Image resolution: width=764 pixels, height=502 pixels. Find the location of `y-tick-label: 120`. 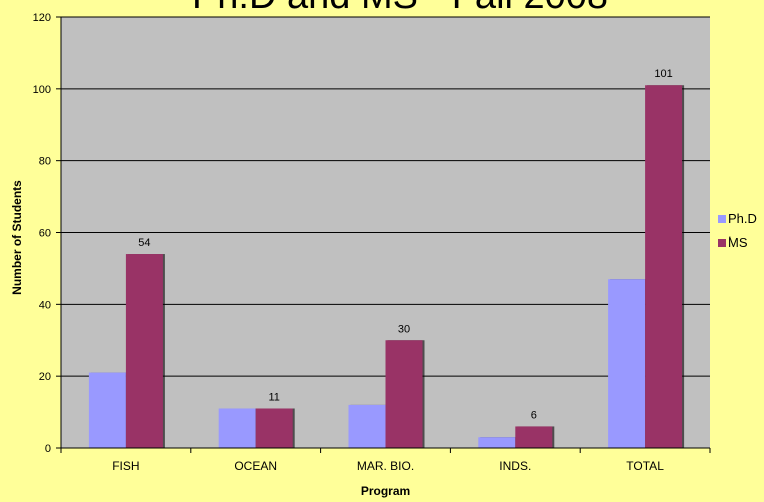

y-tick-label: 120 is located at coordinates (42, 18).